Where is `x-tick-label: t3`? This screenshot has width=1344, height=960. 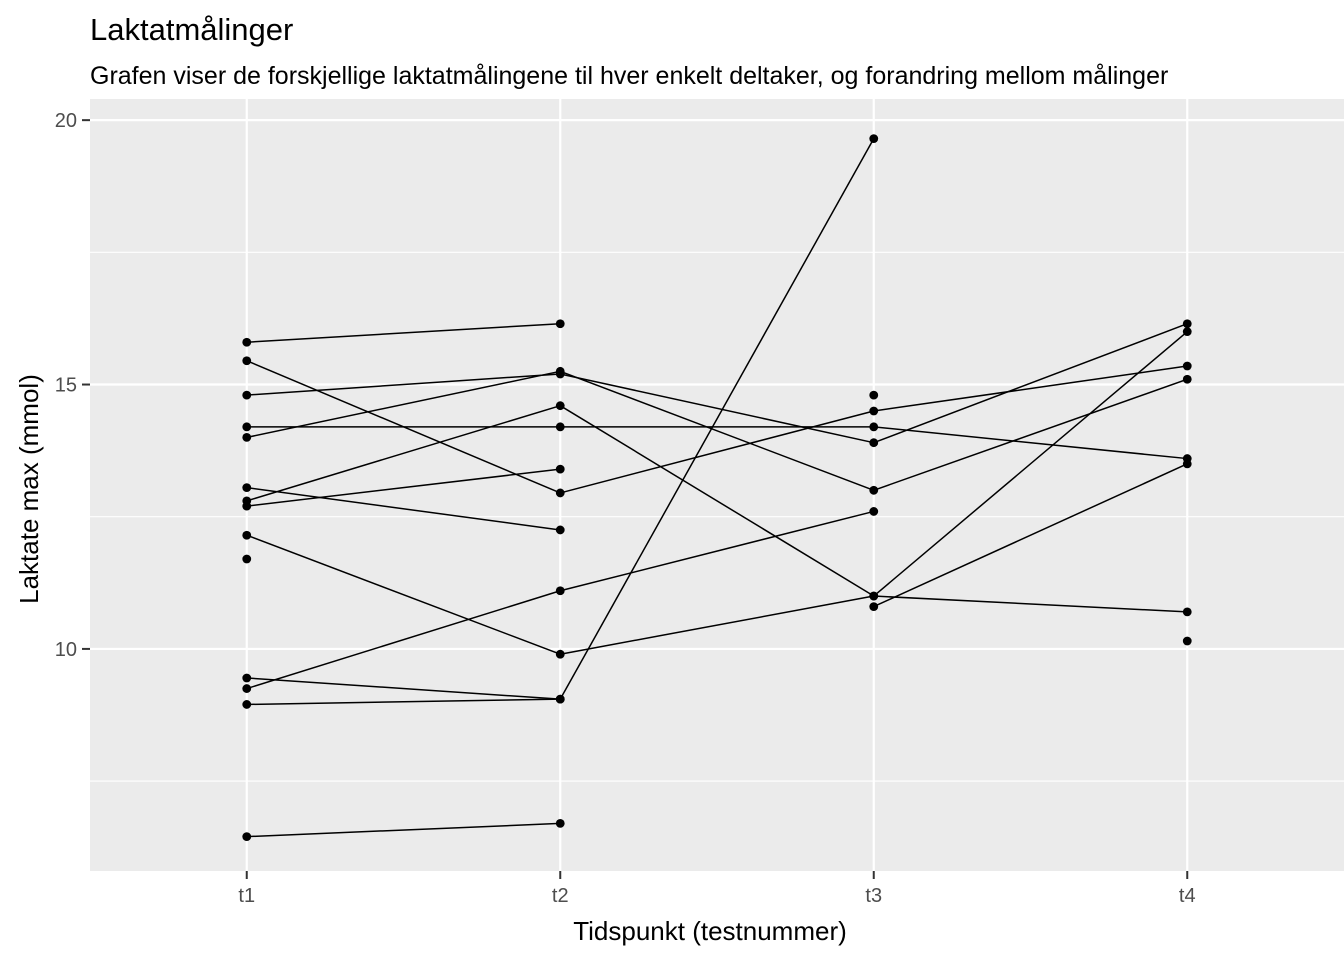
x-tick-label: t3 is located at coordinates (873, 896).